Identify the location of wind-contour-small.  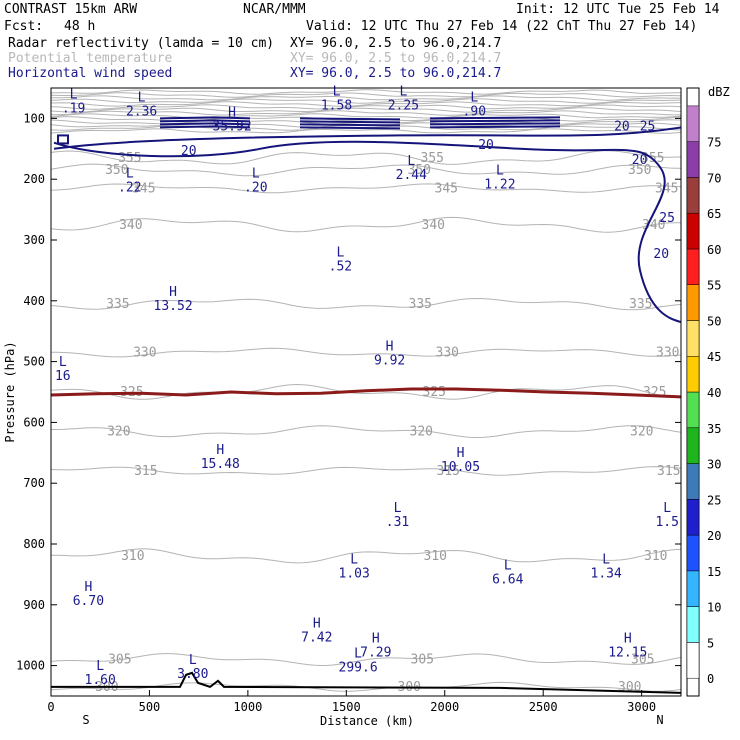
(63, 139).